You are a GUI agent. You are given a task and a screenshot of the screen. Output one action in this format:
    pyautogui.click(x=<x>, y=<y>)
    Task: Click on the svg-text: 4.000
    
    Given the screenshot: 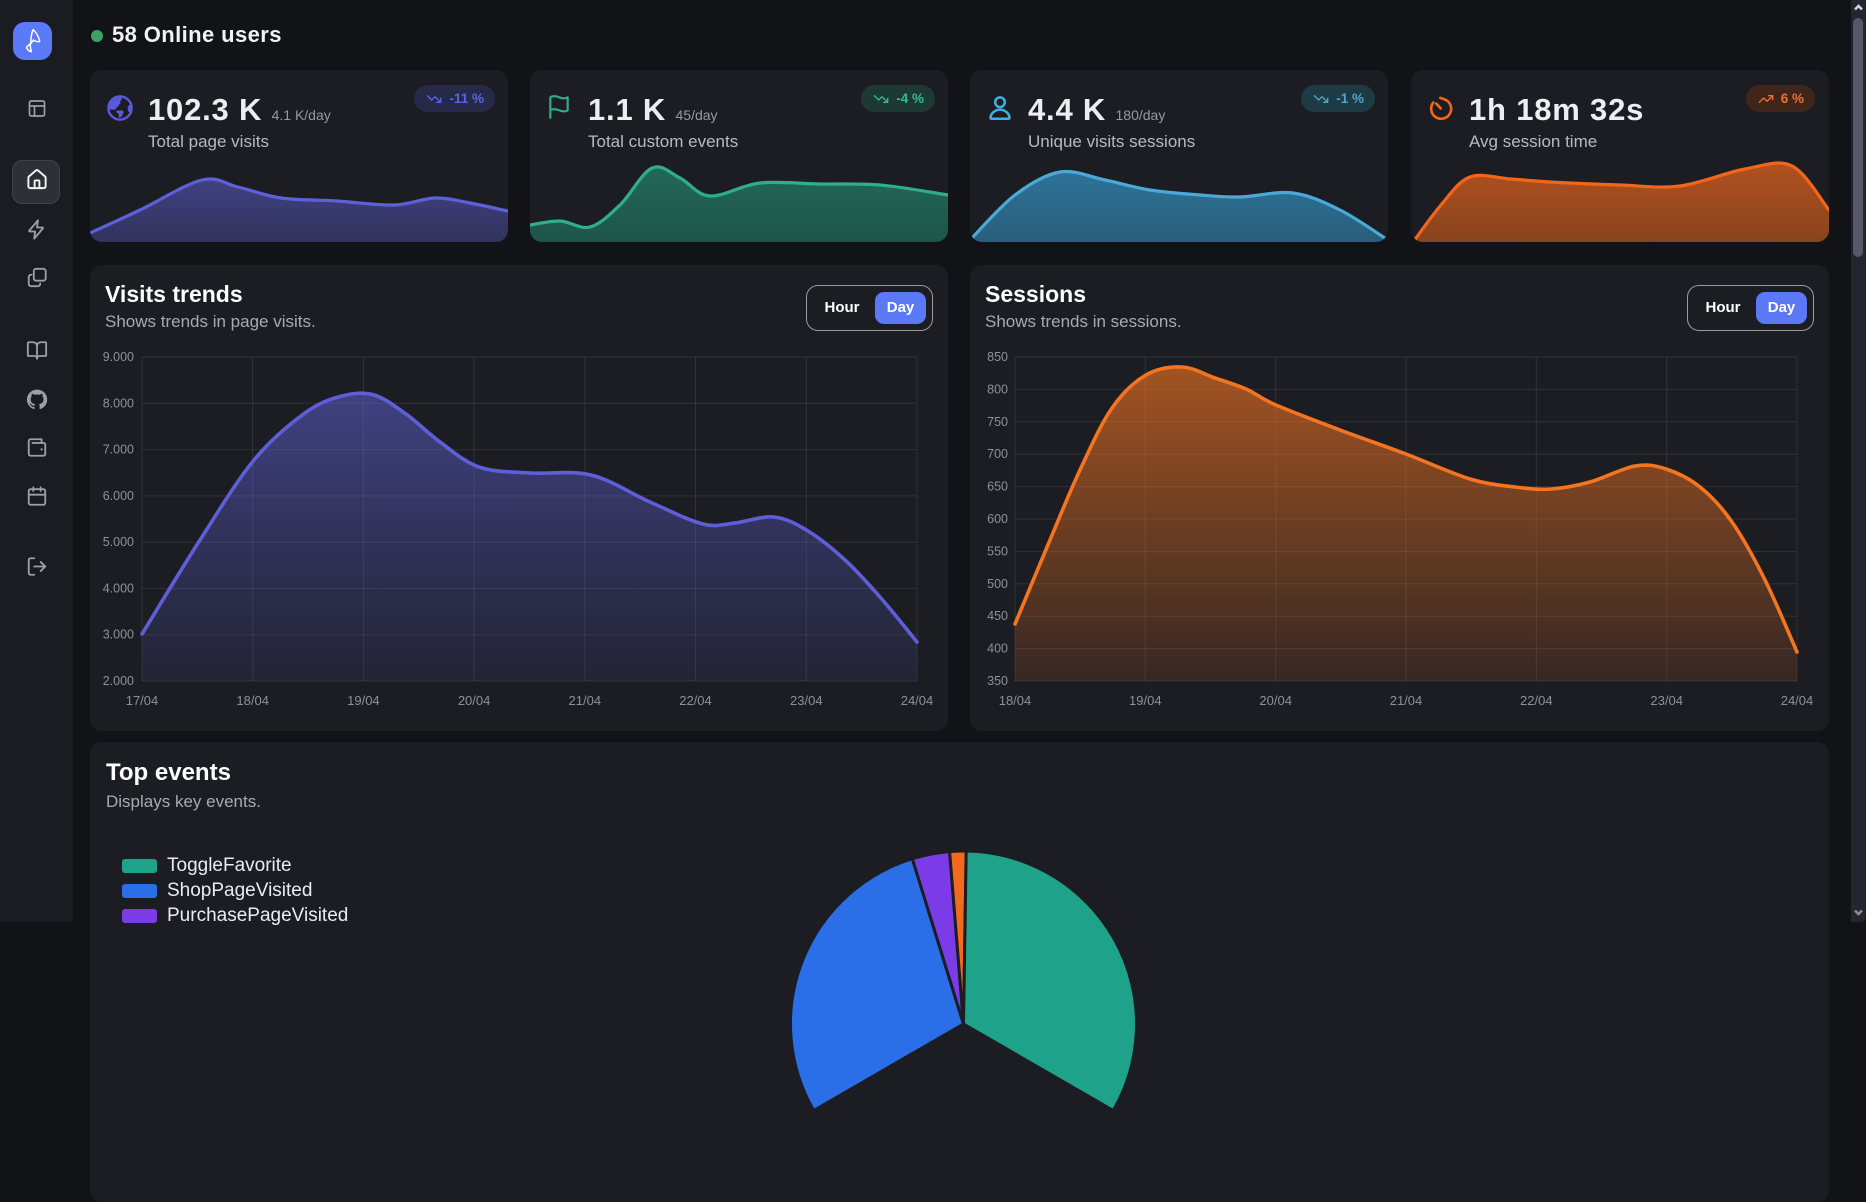 What is the action you would take?
    pyautogui.click(x=118, y=588)
    